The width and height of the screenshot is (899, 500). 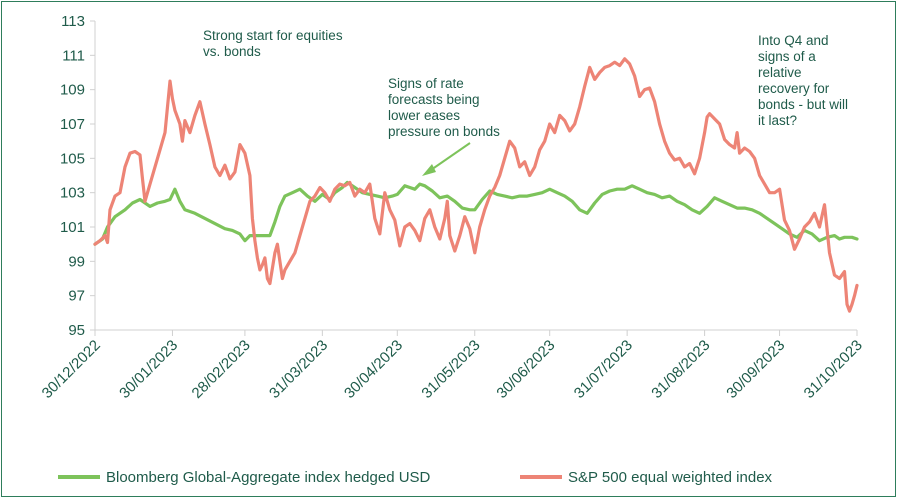 I want to click on annotation-line: signs of a, so click(x=787, y=56).